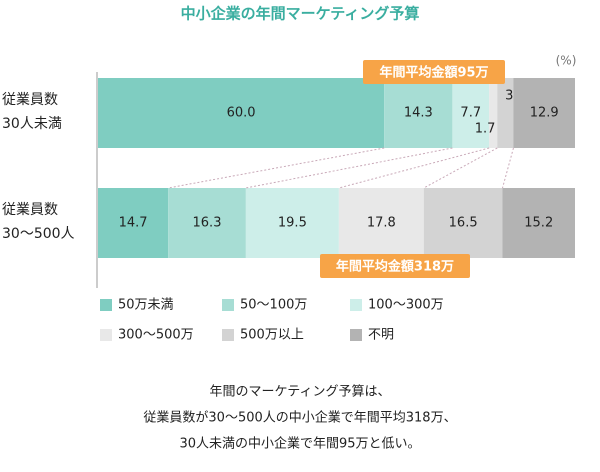  I want to click on value-label: 60.0, so click(241, 113).